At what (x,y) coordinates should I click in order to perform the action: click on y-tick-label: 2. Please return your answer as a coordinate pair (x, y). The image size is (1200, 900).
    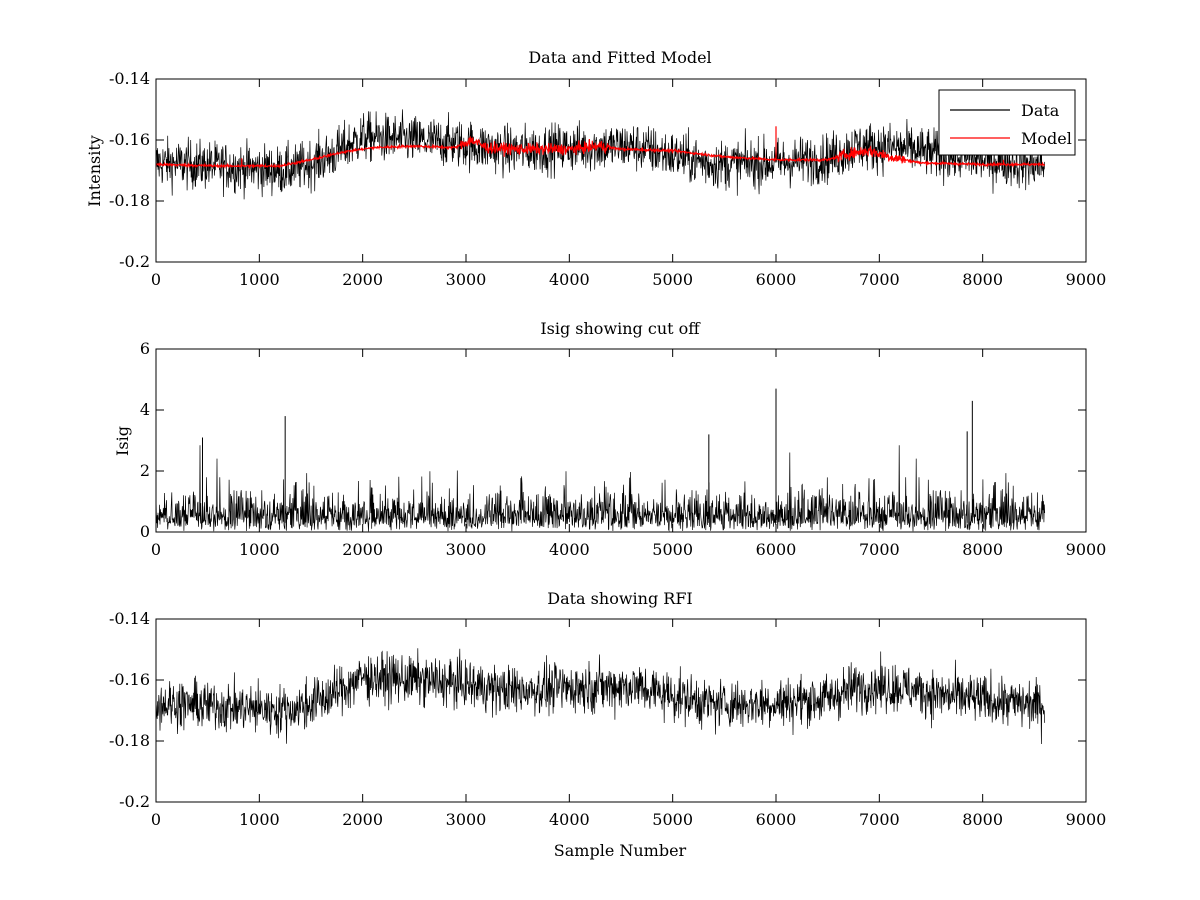
    Looking at the image, I should click on (145, 470).